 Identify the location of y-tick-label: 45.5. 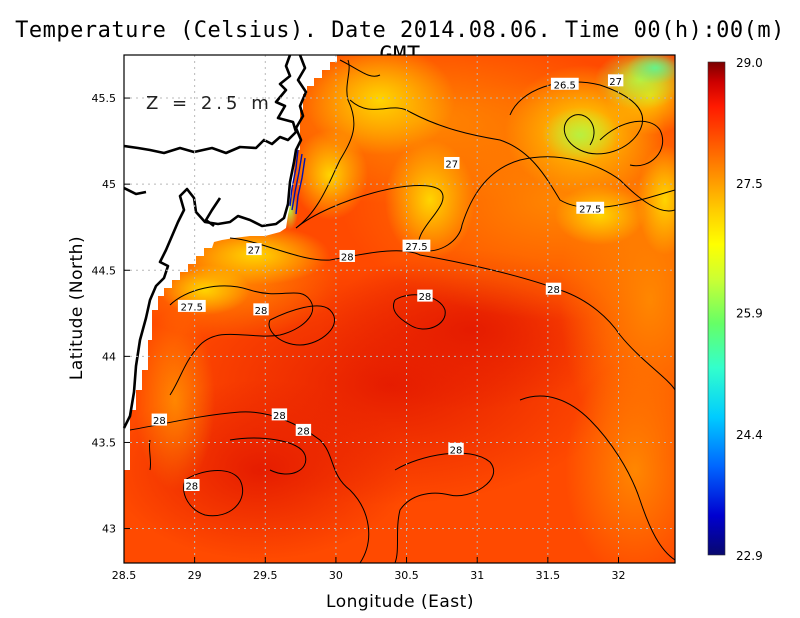
(104, 98).